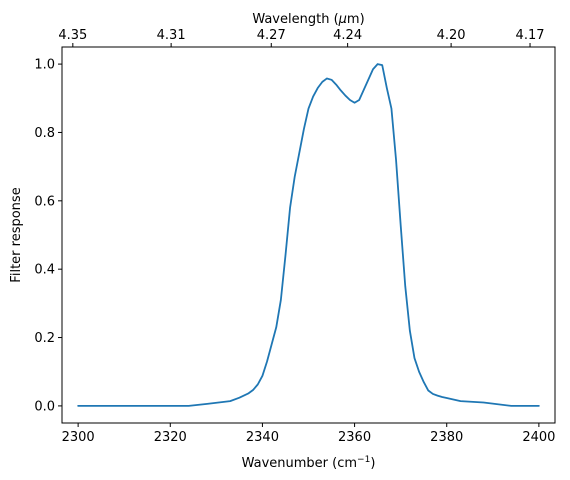 The width and height of the screenshot is (570, 480). What do you see at coordinates (44, 133) in the screenshot?
I see `y-tick-label: 0.8` at bounding box center [44, 133].